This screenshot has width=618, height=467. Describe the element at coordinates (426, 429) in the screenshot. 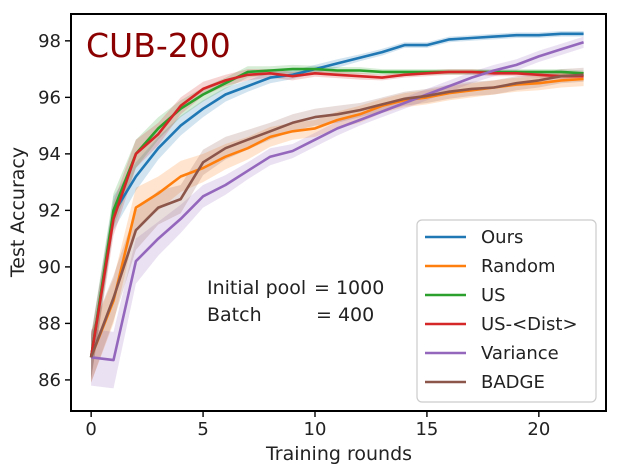

I see `x-tick-label: 15` at that location.